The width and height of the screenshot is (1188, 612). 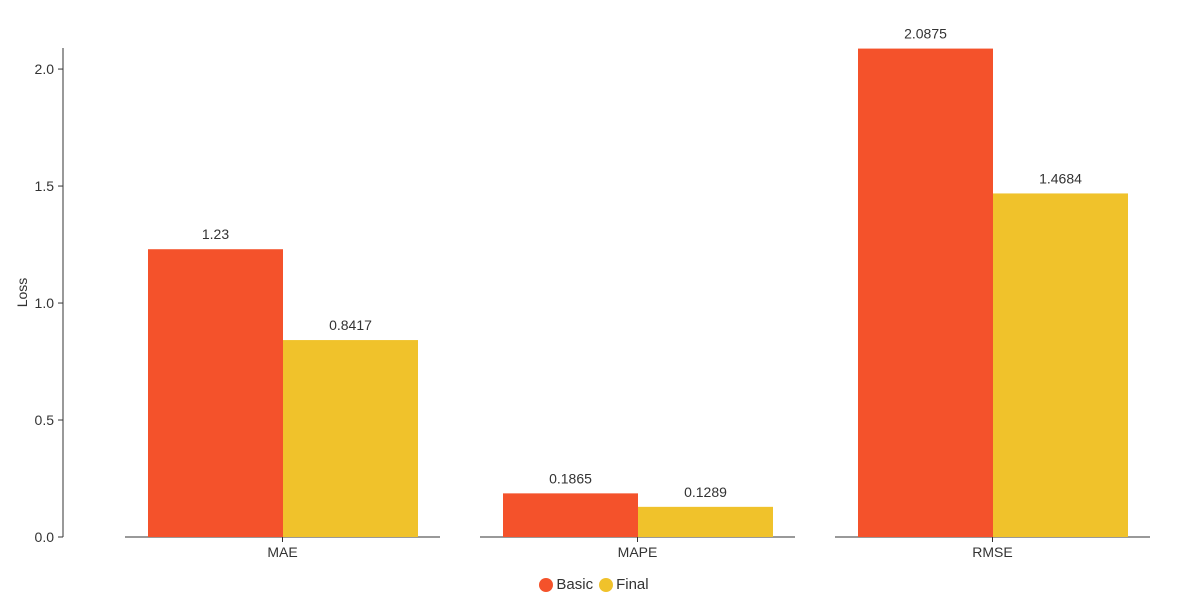 What do you see at coordinates (705, 492) in the screenshot?
I see `data-label: 0.1289` at bounding box center [705, 492].